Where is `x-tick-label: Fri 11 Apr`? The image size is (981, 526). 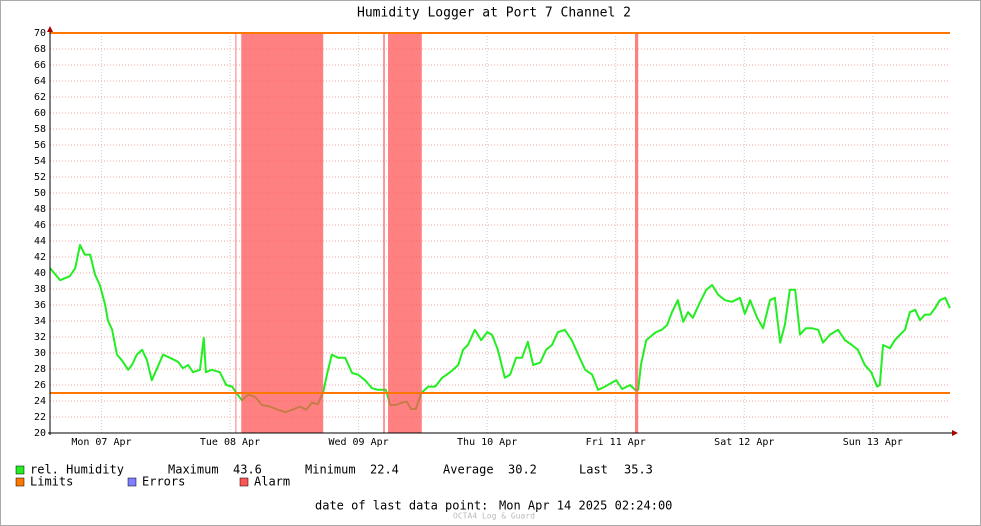
x-tick-label: Fri 11 Apr is located at coordinates (616, 442).